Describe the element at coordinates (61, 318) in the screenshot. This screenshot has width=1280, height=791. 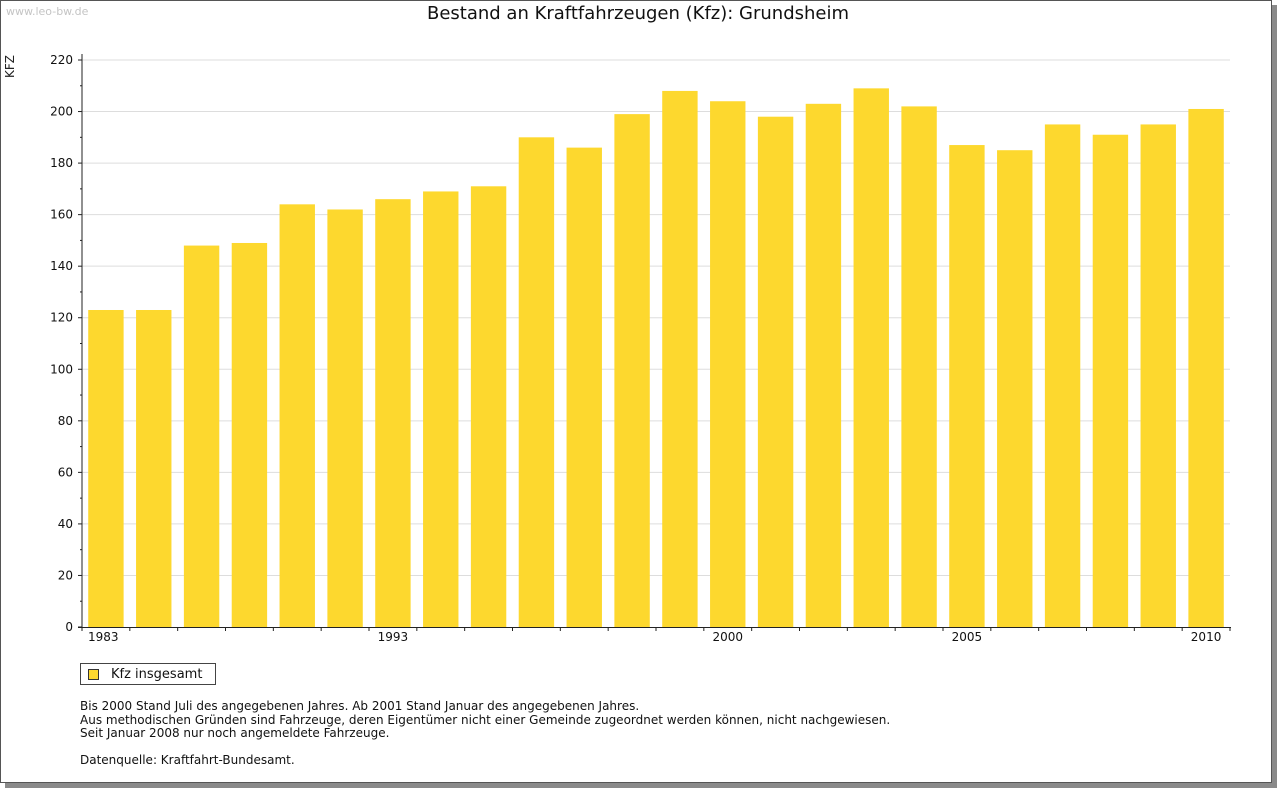
I see `y-tick-label: 120` at that location.